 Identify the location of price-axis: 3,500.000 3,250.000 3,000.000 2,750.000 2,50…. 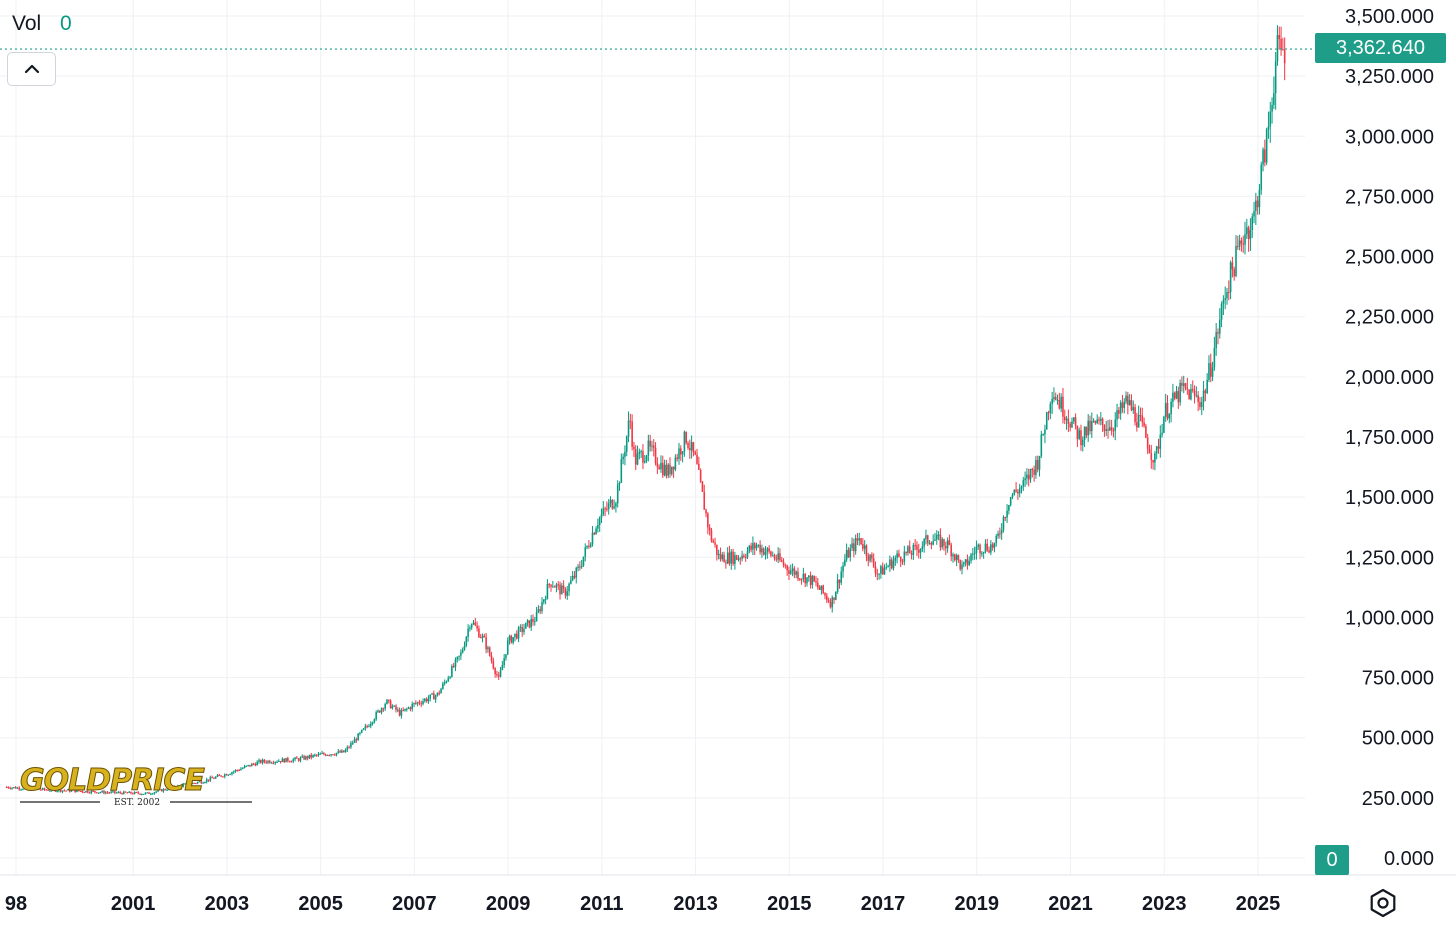
(1389, 438).